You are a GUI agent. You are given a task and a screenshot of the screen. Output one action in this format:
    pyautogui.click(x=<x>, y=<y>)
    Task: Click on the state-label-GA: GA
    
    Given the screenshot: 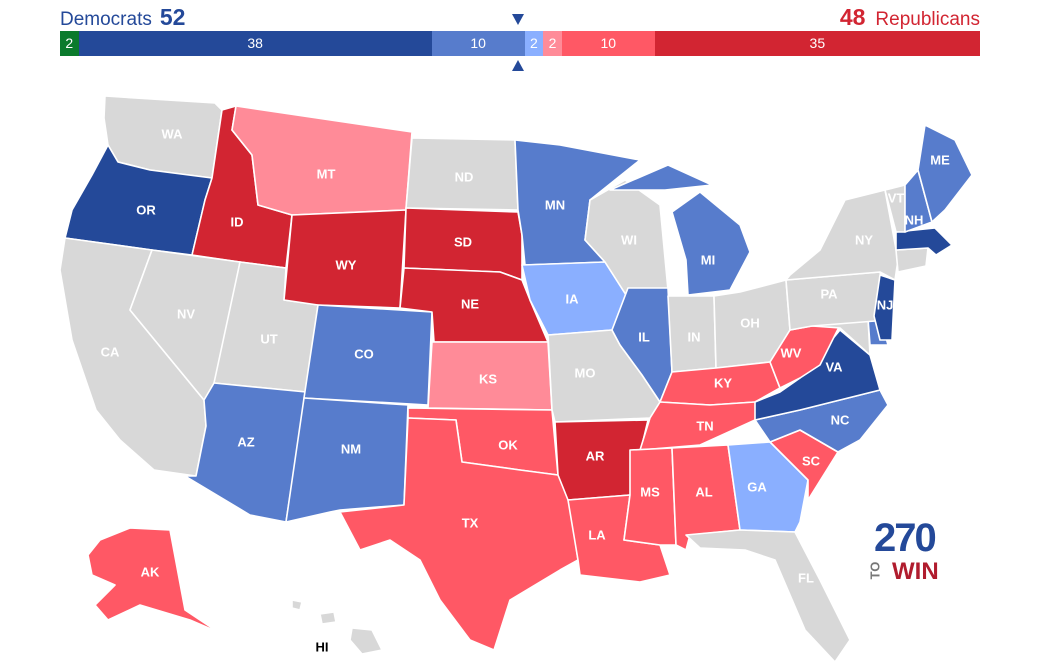 What is the action you would take?
    pyautogui.click(x=757, y=486)
    